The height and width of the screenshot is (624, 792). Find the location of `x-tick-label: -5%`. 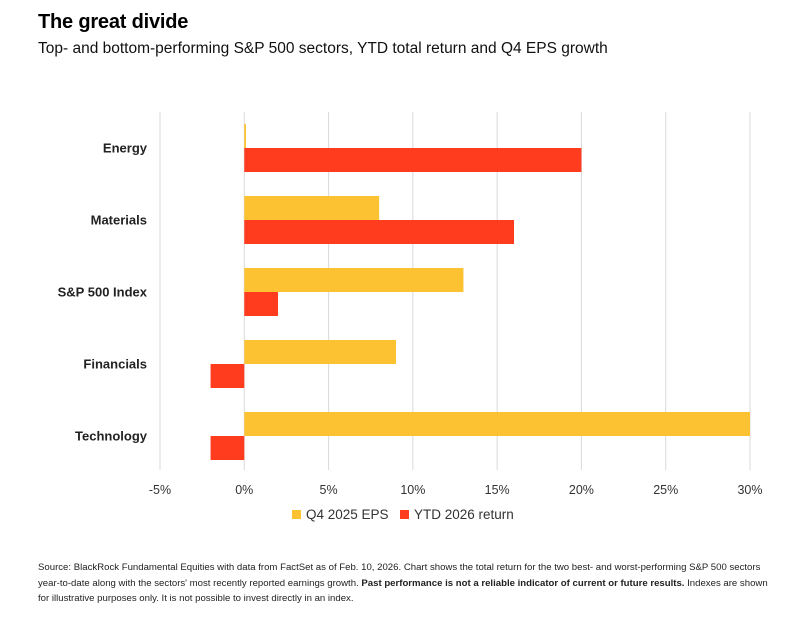

x-tick-label: -5% is located at coordinates (160, 490).